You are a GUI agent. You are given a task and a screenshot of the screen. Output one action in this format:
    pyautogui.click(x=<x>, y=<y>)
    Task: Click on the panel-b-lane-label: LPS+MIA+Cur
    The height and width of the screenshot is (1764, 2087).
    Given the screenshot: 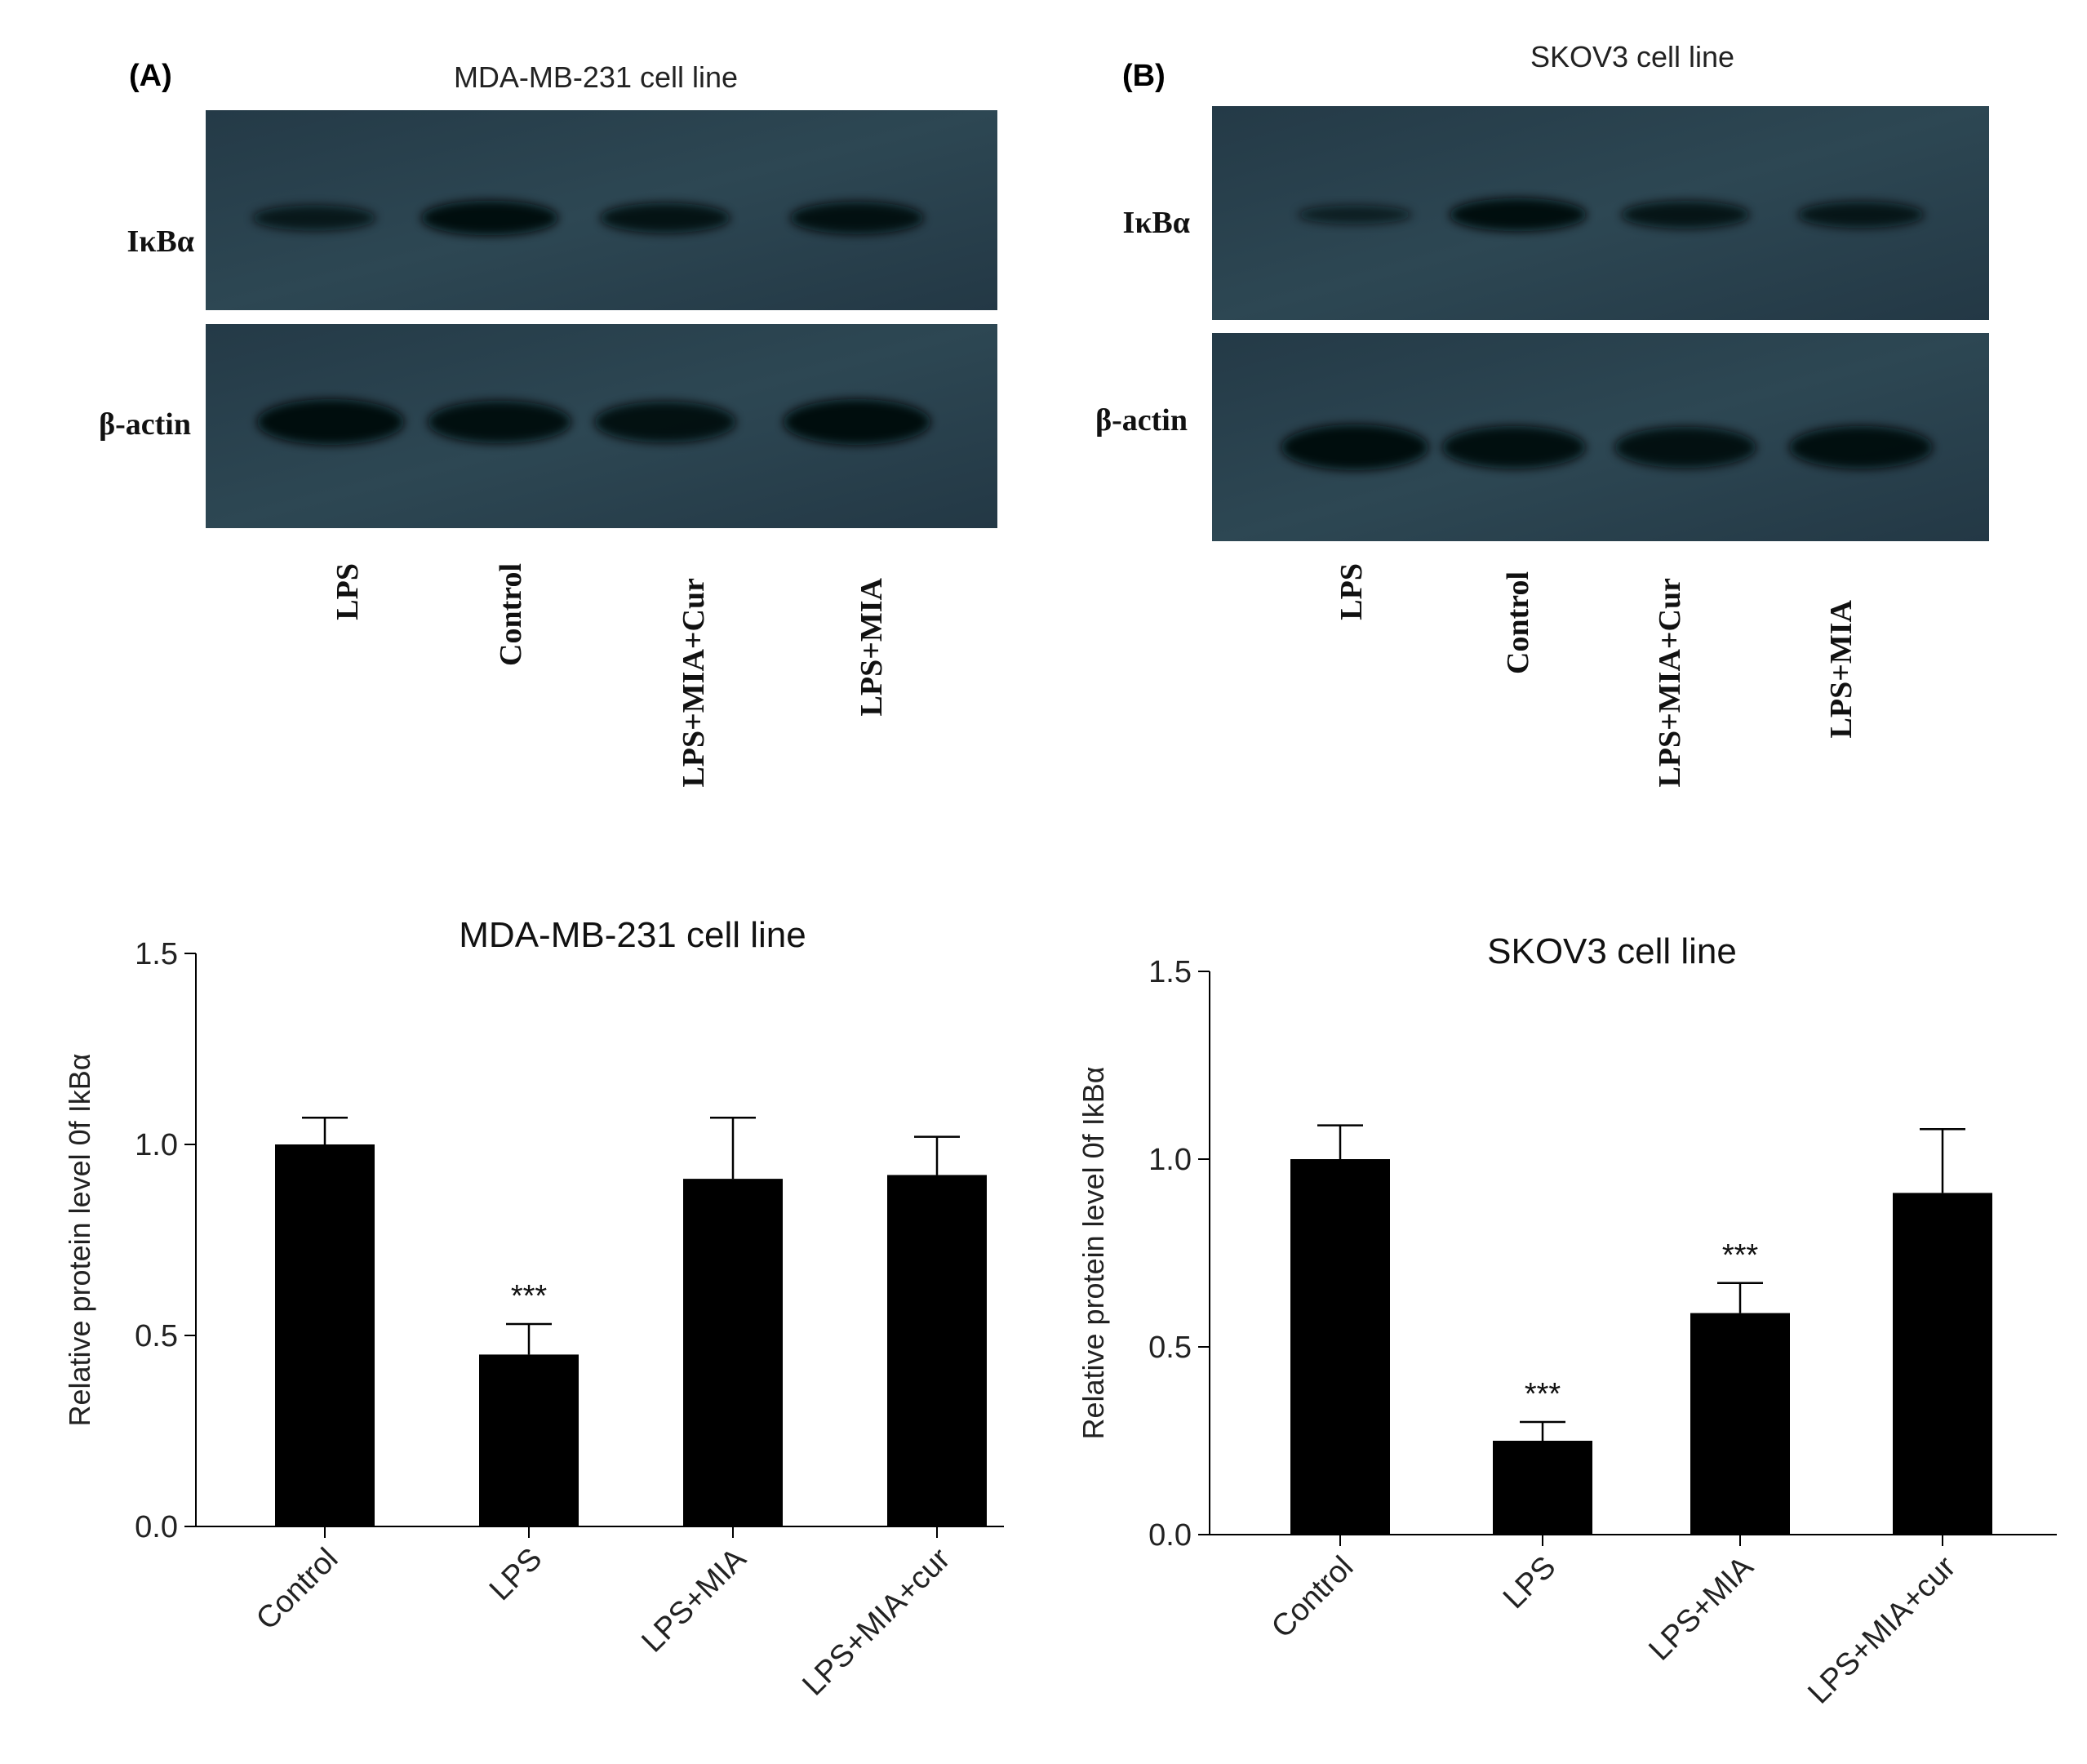 What is the action you would take?
    pyautogui.click(x=1670, y=683)
    